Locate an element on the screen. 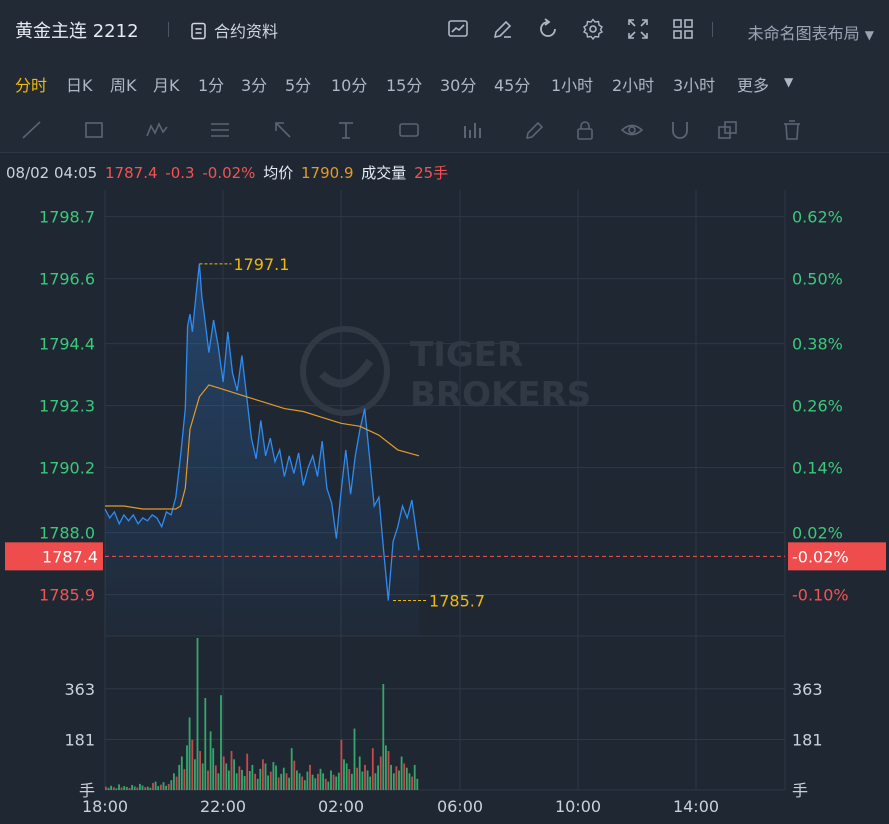  quote-datetime: 08/02 04:05 is located at coordinates (52, 173).